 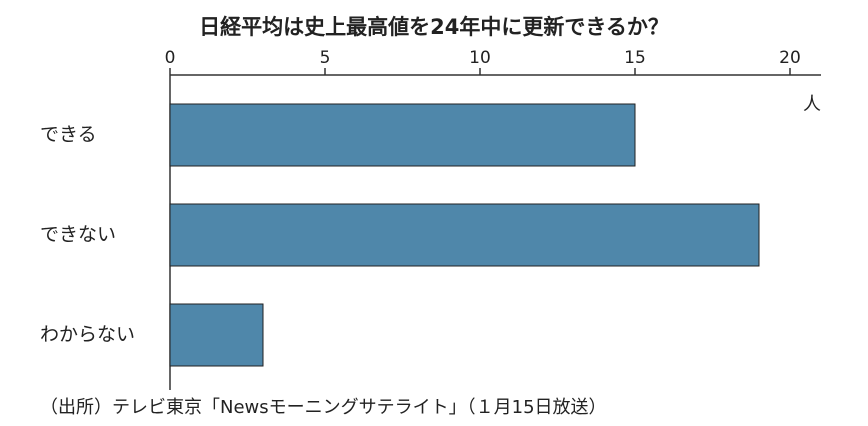 What do you see at coordinates (325, 58) in the screenshot?
I see `x-tick-label: 5` at bounding box center [325, 58].